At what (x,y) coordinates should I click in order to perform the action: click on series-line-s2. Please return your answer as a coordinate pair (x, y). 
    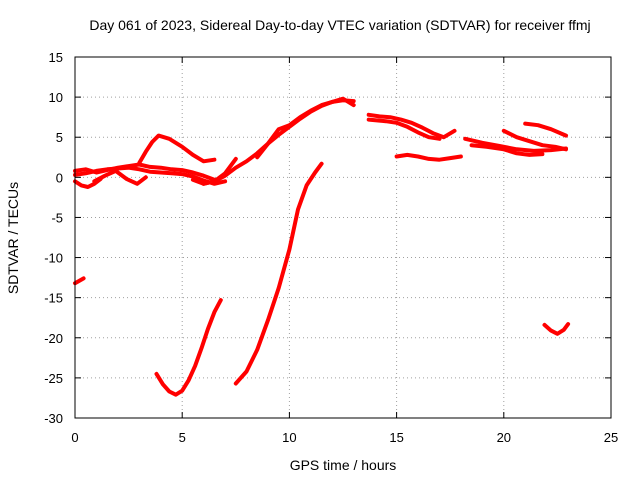
    Looking at the image, I should click on (150, 175).